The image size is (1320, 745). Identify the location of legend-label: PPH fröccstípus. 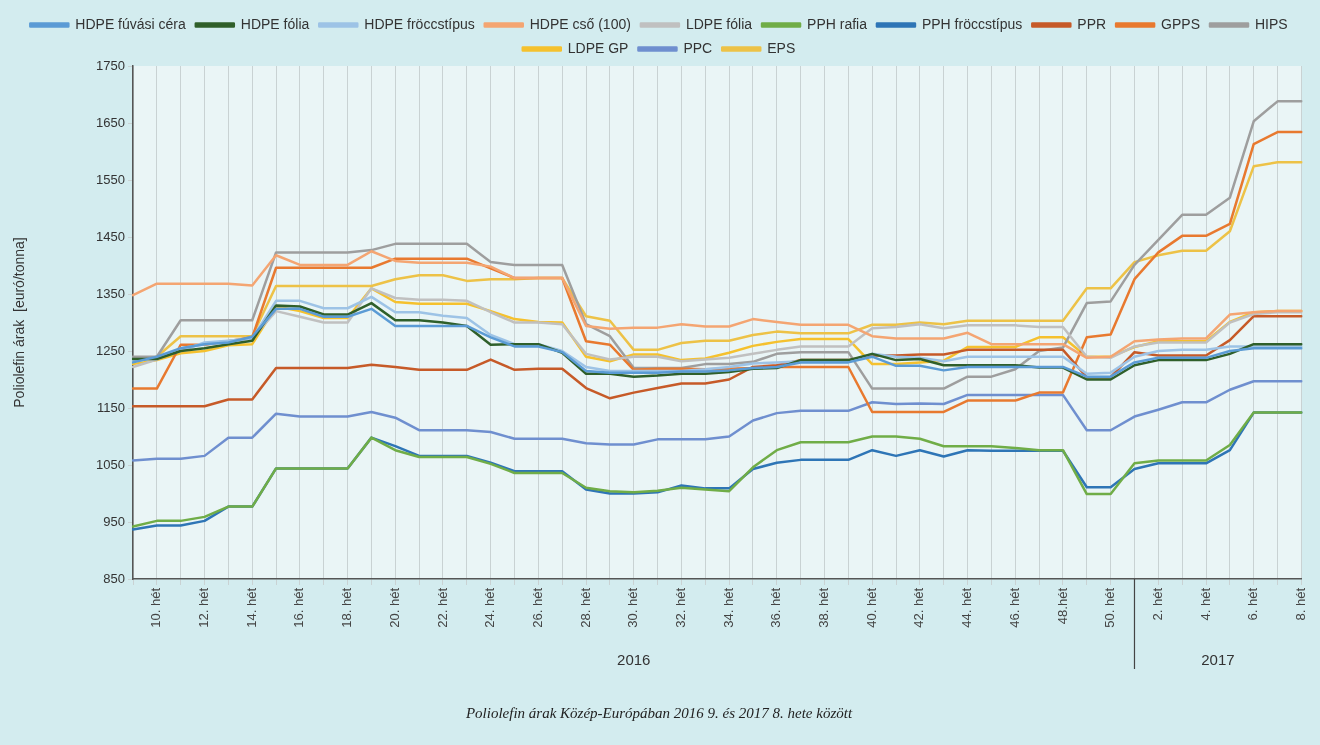
(972, 23).